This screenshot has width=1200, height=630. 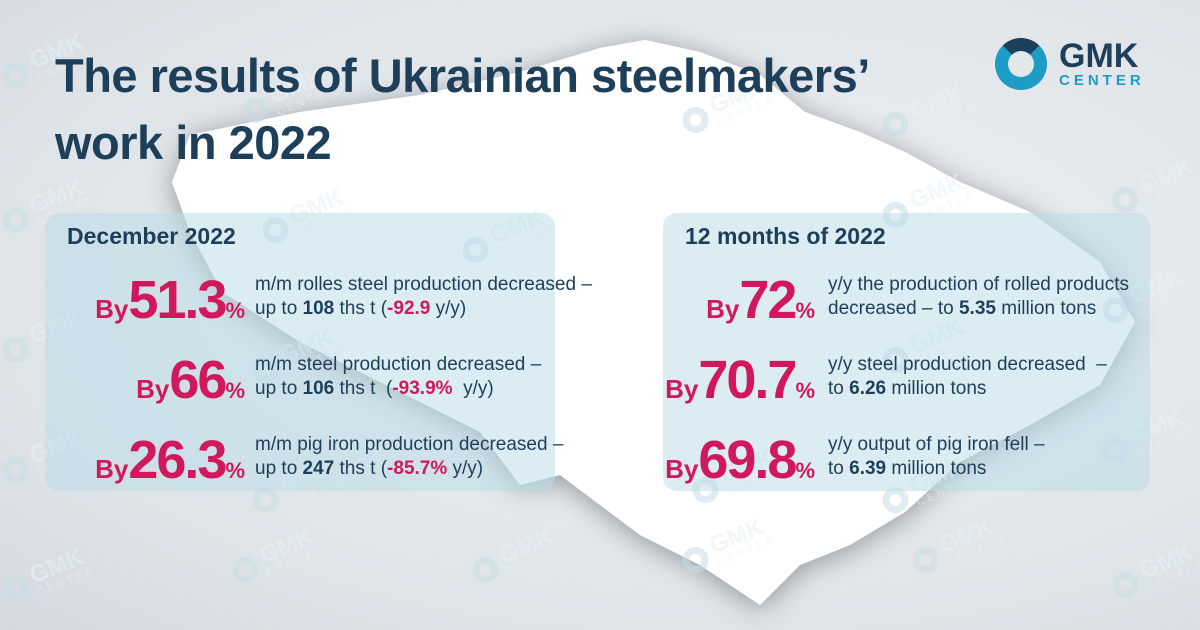 I want to click on stat-number: 72, so click(x=768, y=300).